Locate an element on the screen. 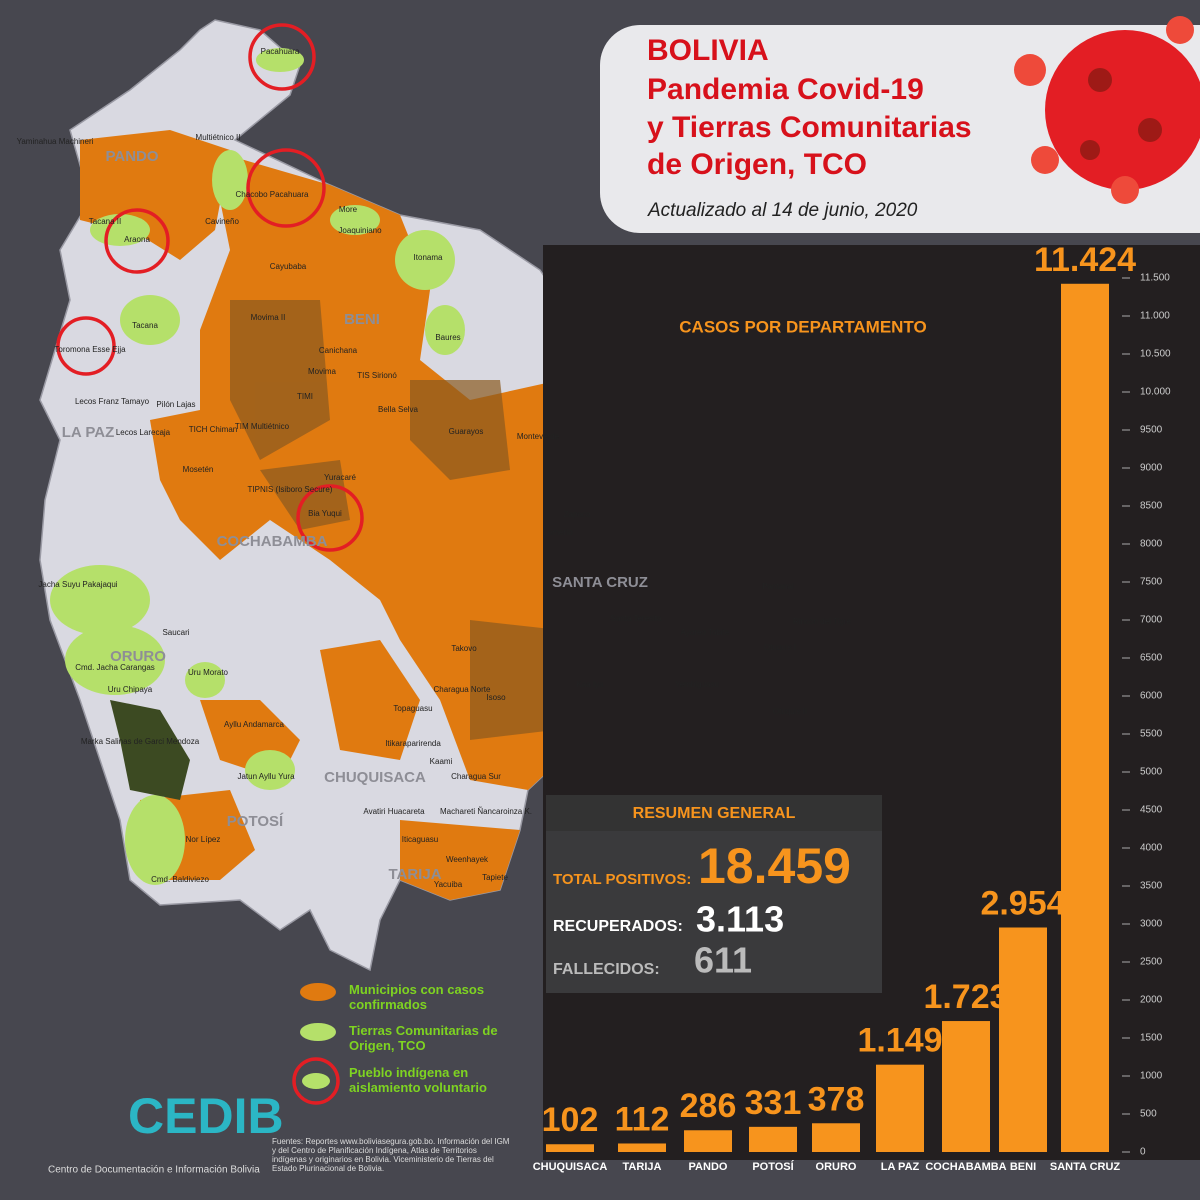 This screenshot has height=1200, width=1200. tco-label: Jatun Ayllu Yura is located at coordinates (266, 776).